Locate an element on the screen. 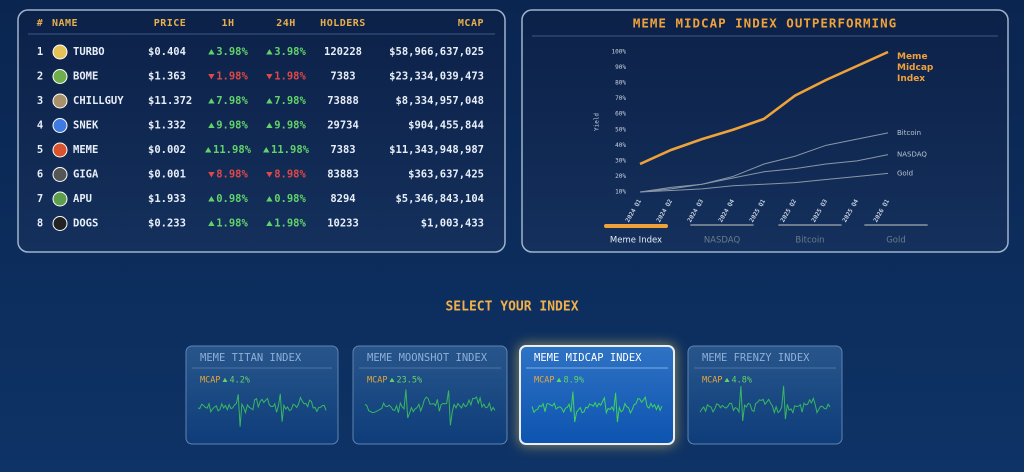 This screenshot has width=1024, height=472. card-title: MEME FRENZY INDEX is located at coordinates (756, 358).